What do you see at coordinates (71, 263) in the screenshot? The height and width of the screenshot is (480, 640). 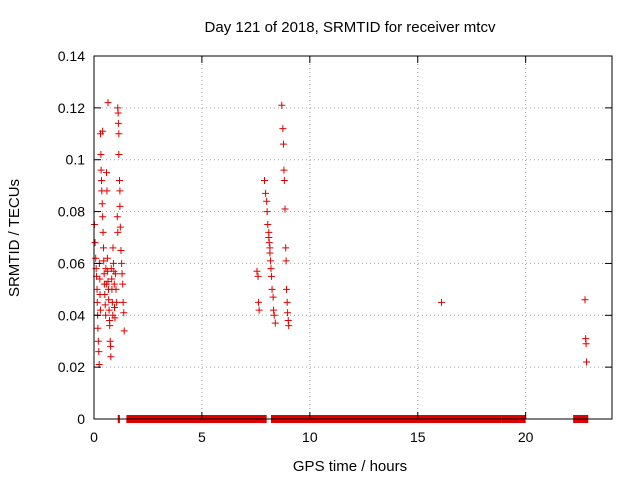 I see `y-tick-label: 0.06` at bounding box center [71, 263].